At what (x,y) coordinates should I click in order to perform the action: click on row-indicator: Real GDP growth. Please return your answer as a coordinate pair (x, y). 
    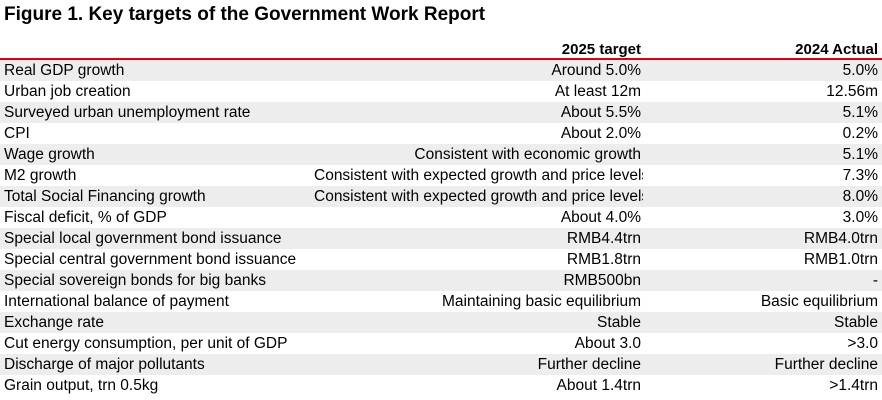
    Looking at the image, I should click on (155, 70).